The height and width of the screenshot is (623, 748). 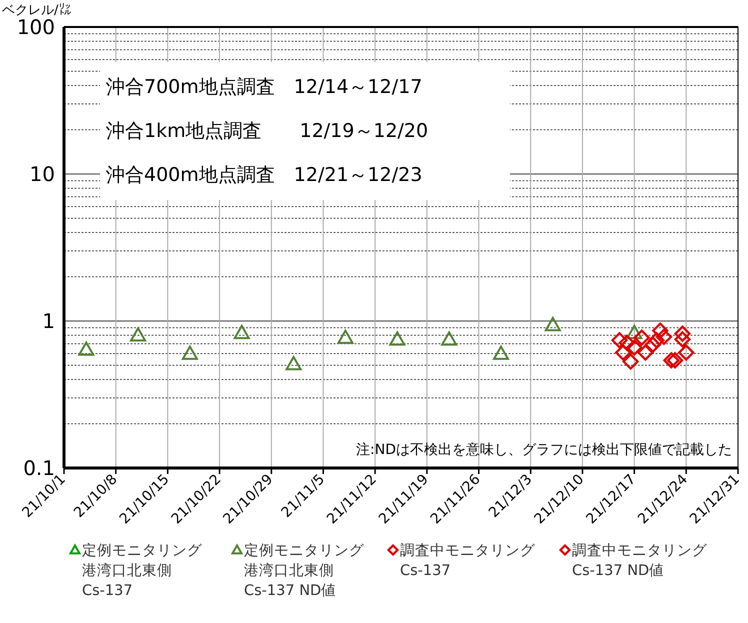 What do you see at coordinates (468, 560) in the screenshot?
I see `legend-label: 調査中モニタリングCs-137` at bounding box center [468, 560].